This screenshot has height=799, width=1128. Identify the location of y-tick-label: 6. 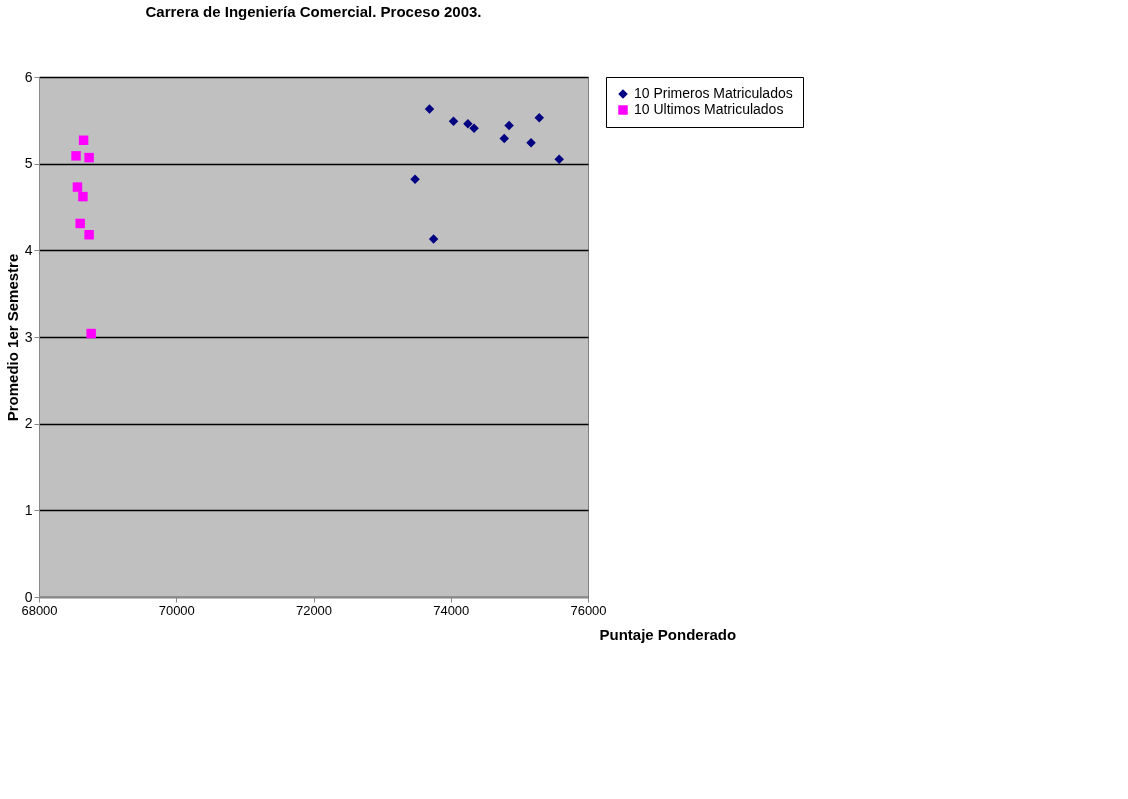
(28, 76).